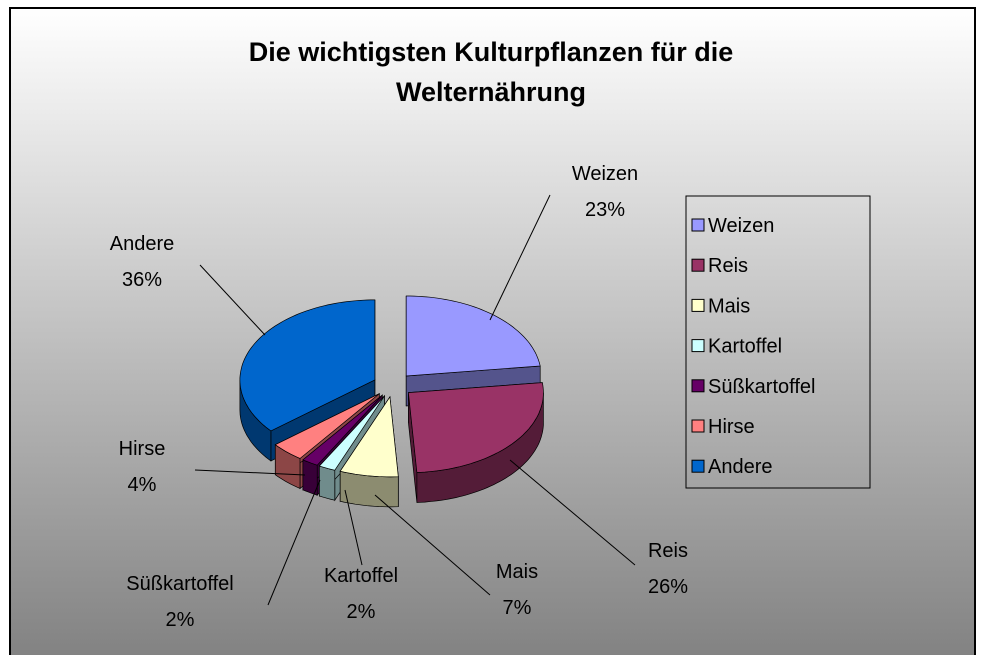 Image resolution: width=983 pixels, height=655 pixels. I want to click on legend-label: Weizen, so click(741, 226).